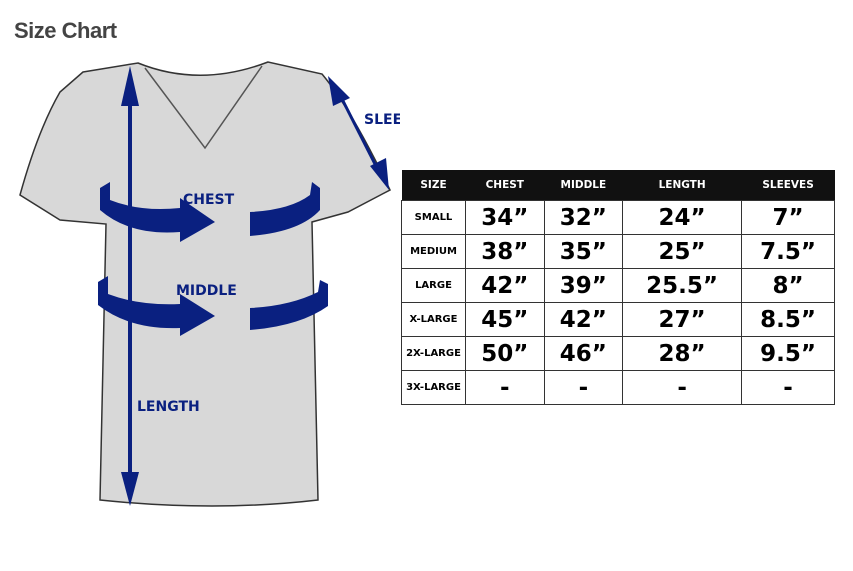  I want to click on header-middle: MIDDLE, so click(583, 185).